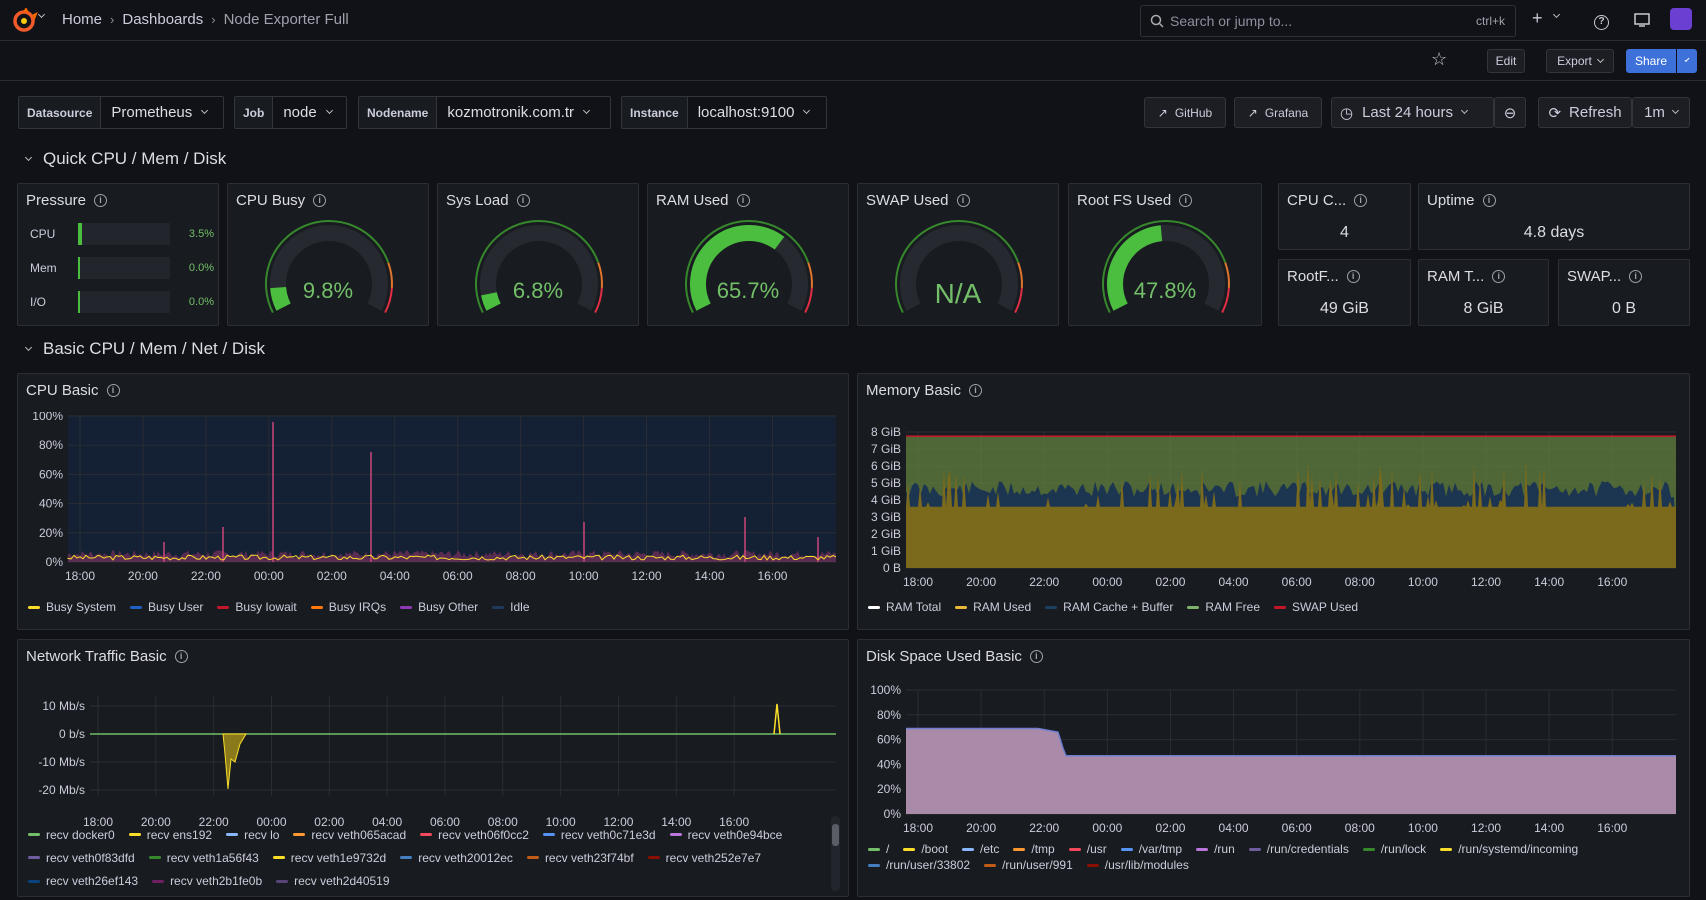 This screenshot has height=900, width=1706. I want to click on variable-datasource: Datasource Prometheus, so click(121, 112).